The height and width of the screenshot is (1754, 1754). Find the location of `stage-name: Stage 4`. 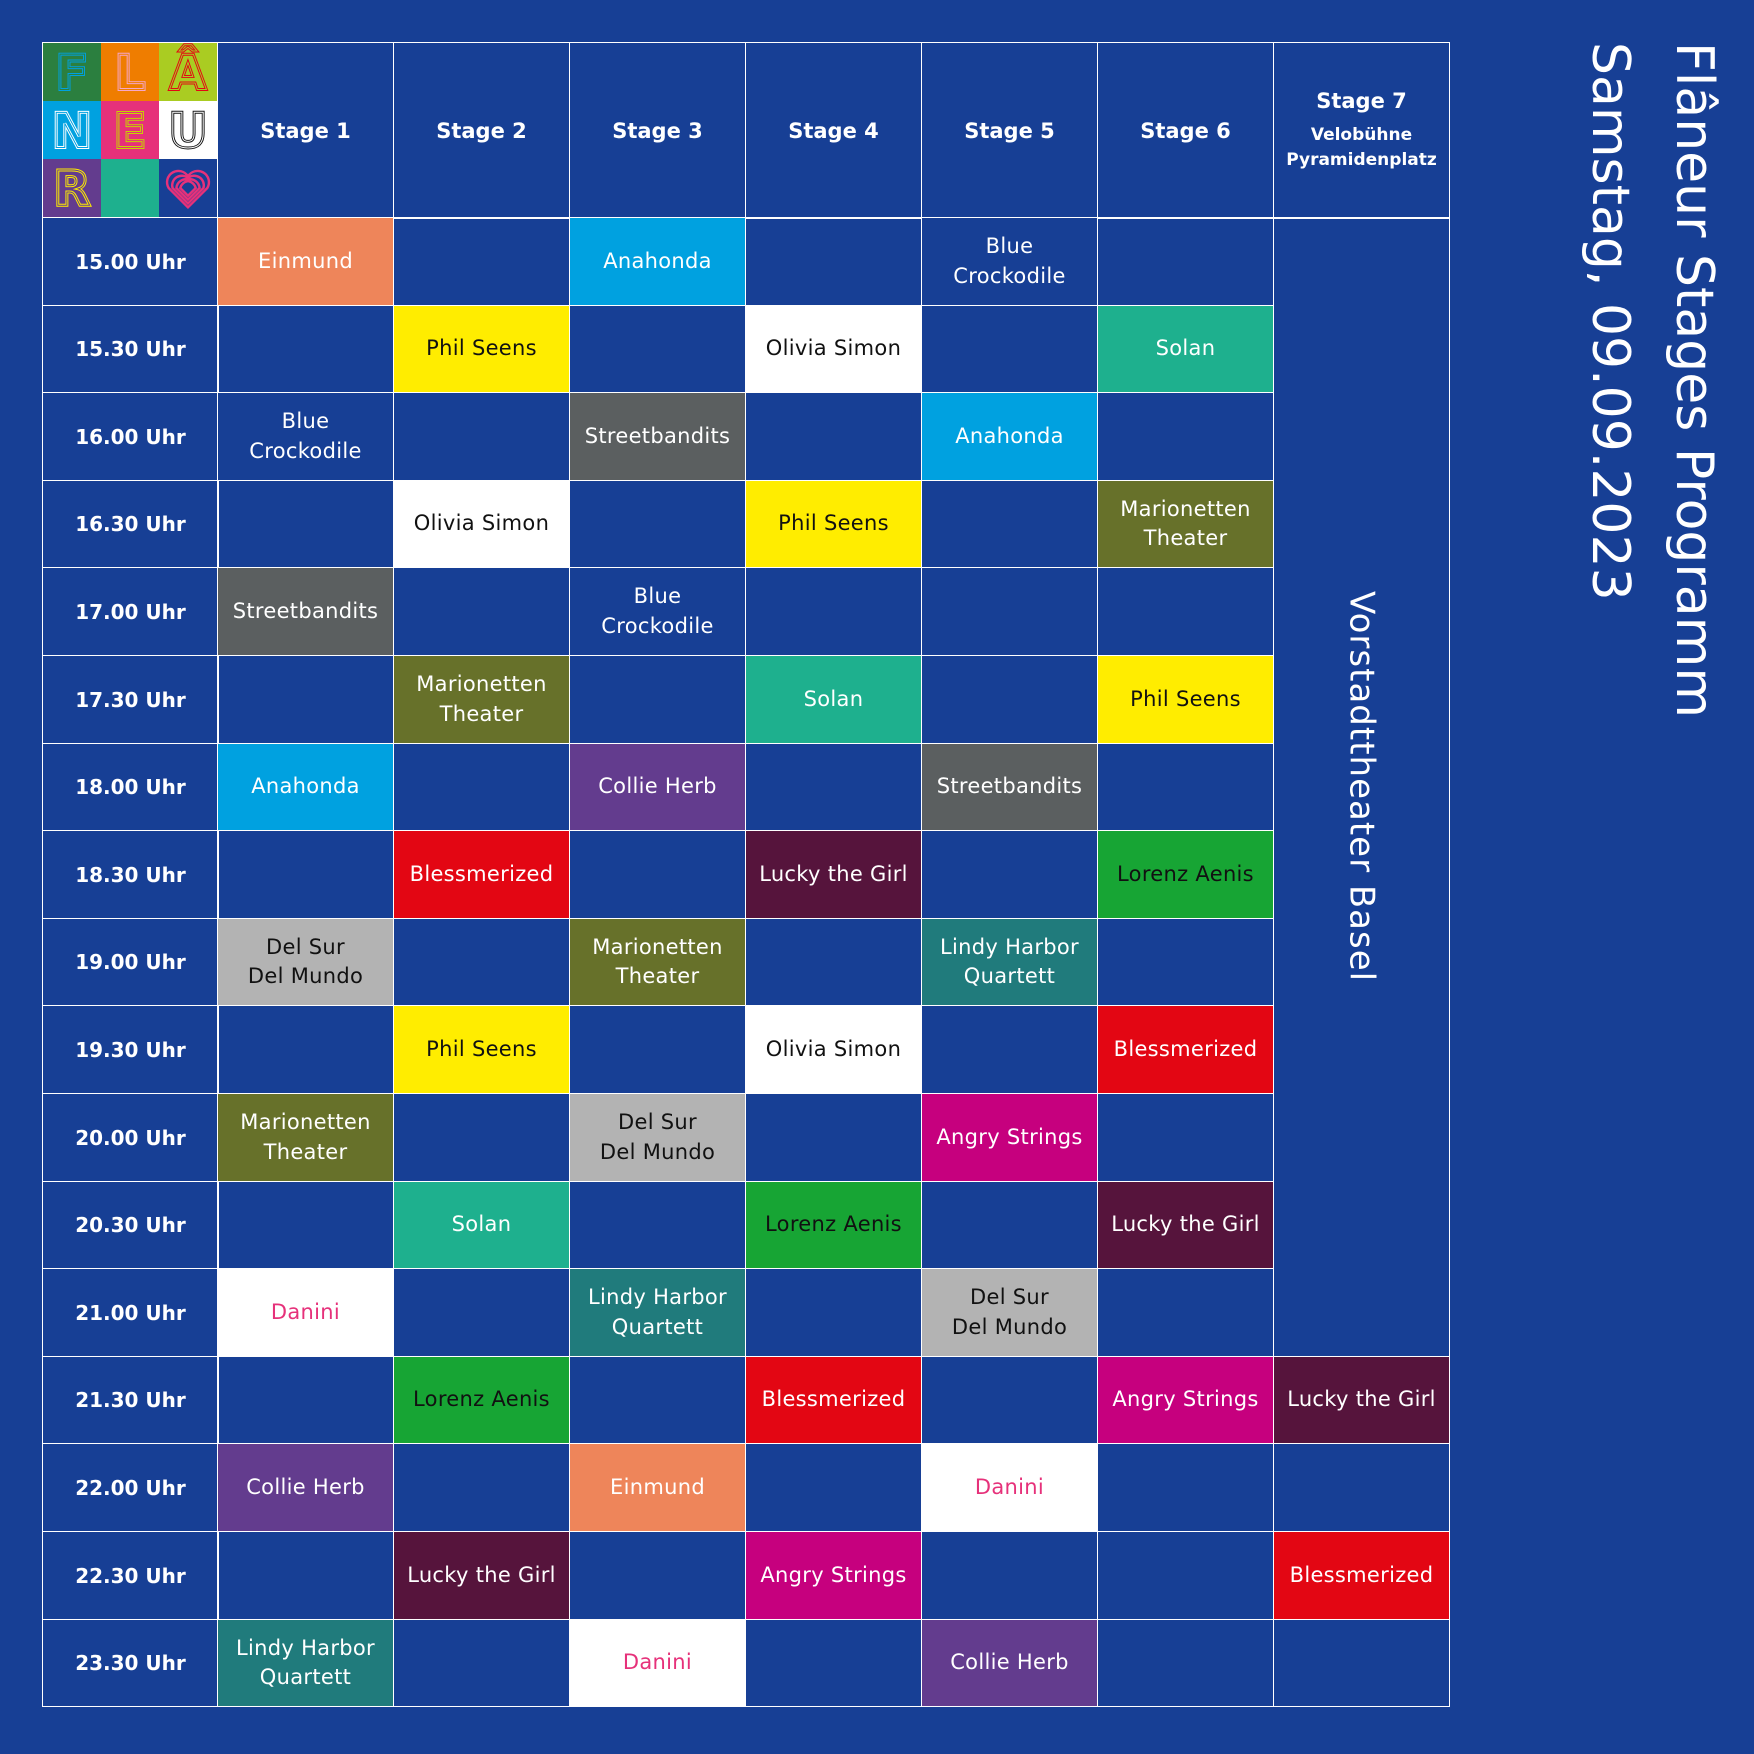

stage-name: Stage 4 is located at coordinates (833, 130).